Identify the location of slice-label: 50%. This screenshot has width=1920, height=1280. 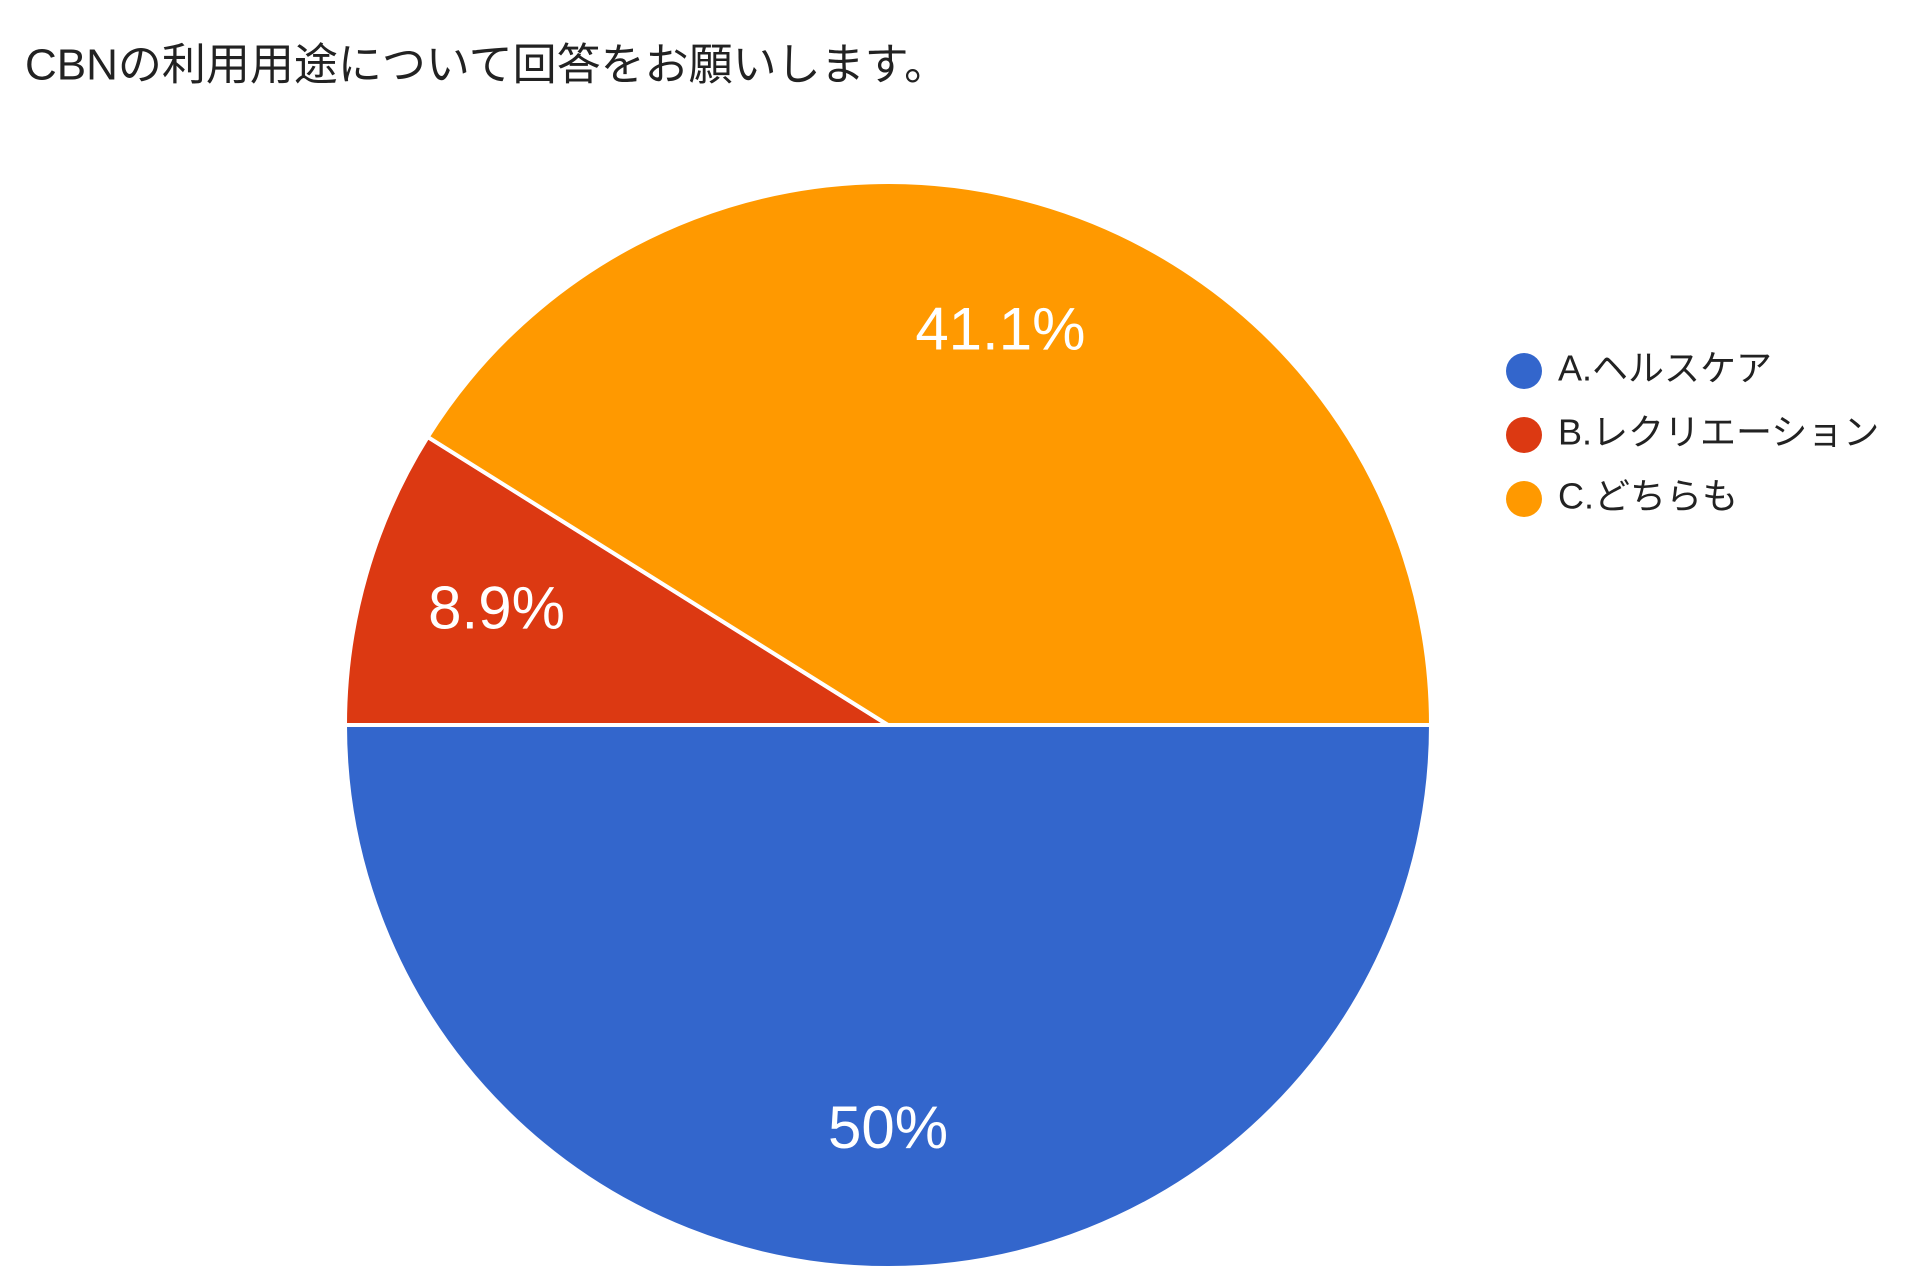
(888, 1127).